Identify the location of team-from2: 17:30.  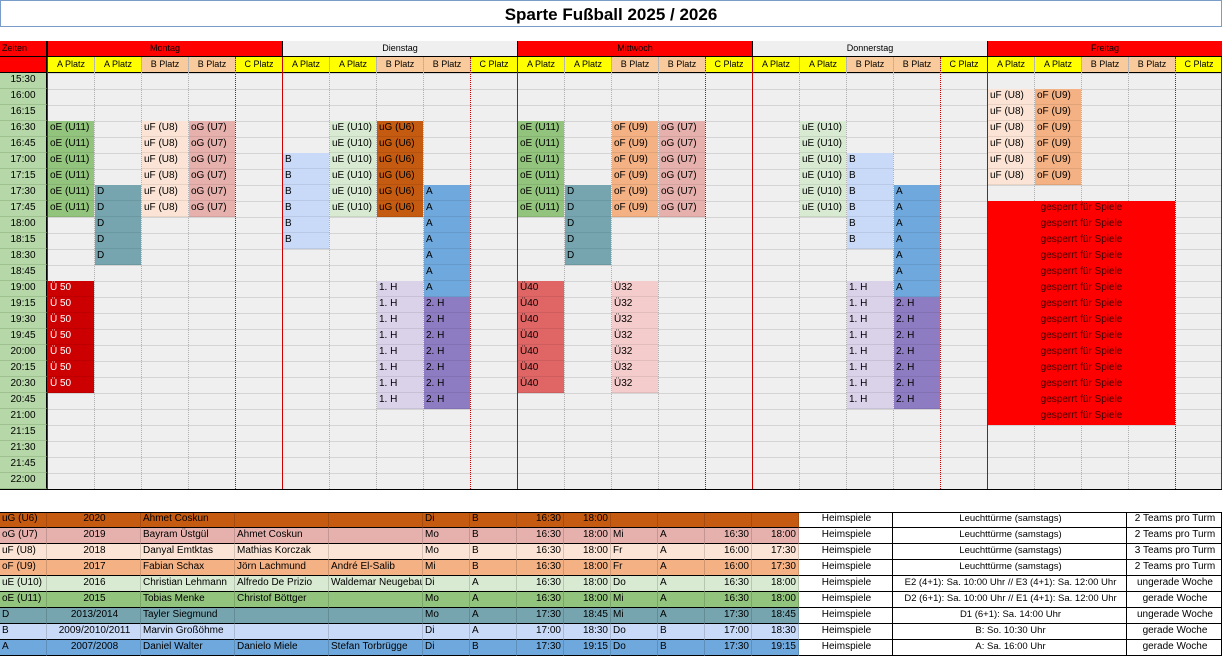
(728, 648).